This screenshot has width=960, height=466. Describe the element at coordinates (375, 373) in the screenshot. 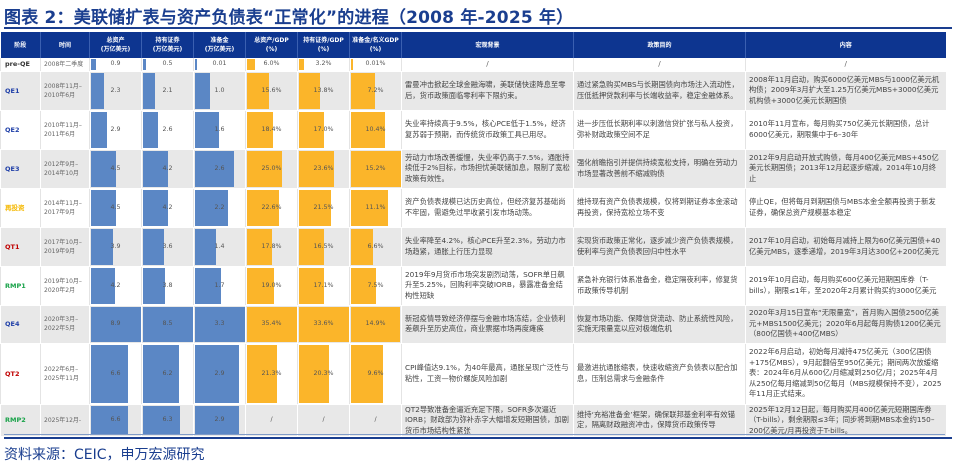

I see `cell-value: 9.6%` at that location.